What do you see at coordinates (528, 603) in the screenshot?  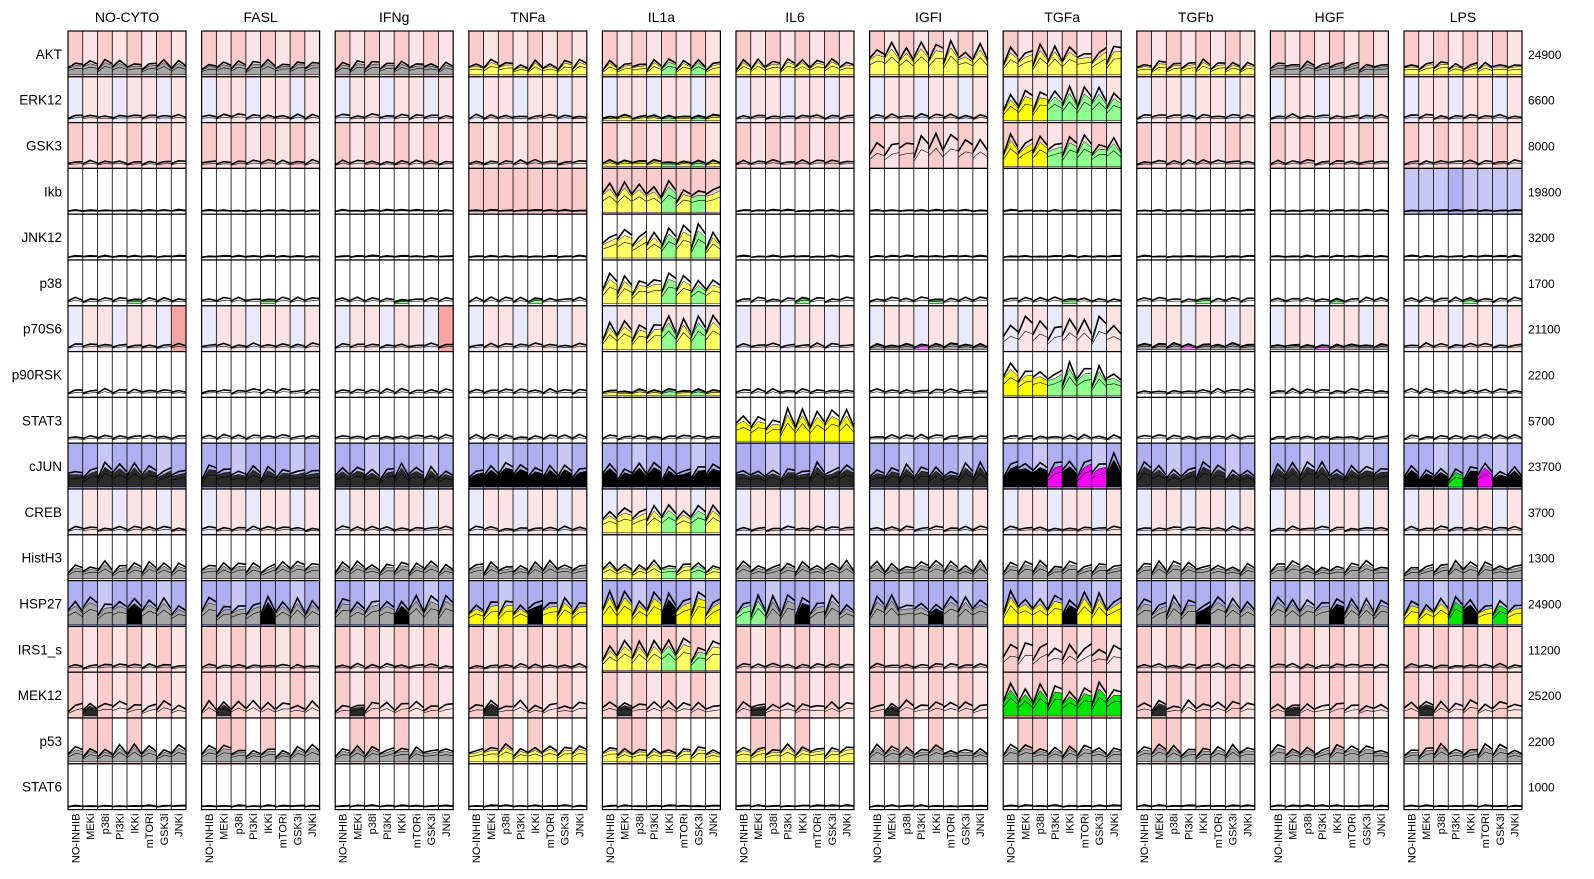 I see `panel-tnfa-hsp27` at bounding box center [528, 603].